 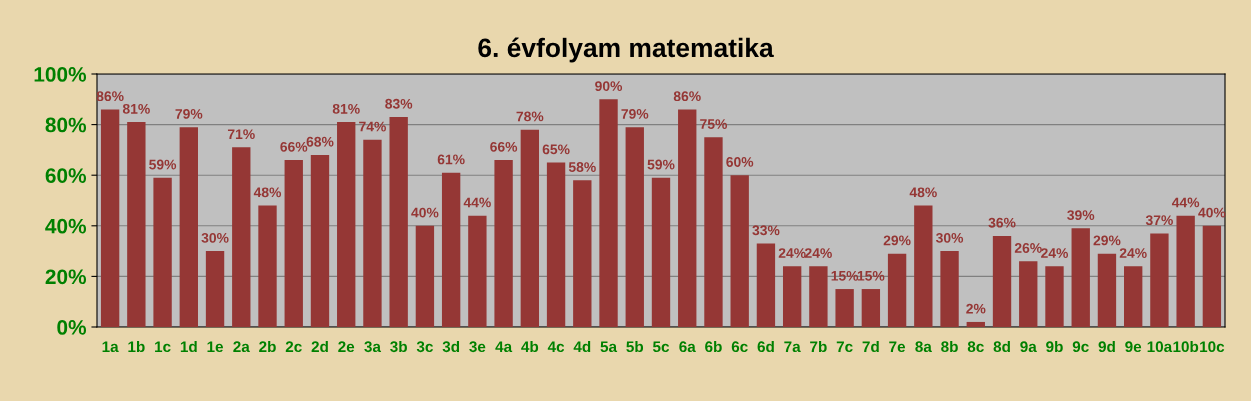 I want to click on x-tick-label: 6c, so click(x=739, y=347).